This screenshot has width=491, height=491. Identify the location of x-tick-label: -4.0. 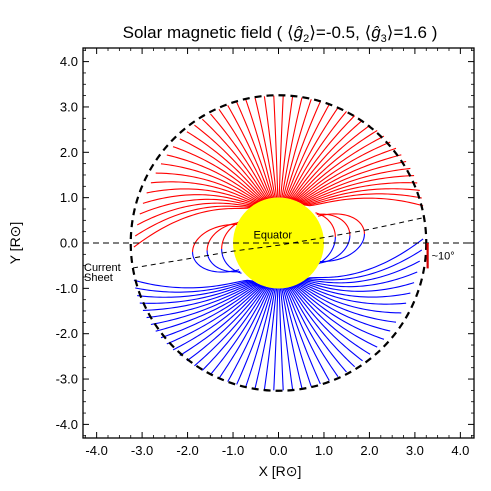
(96, 450).